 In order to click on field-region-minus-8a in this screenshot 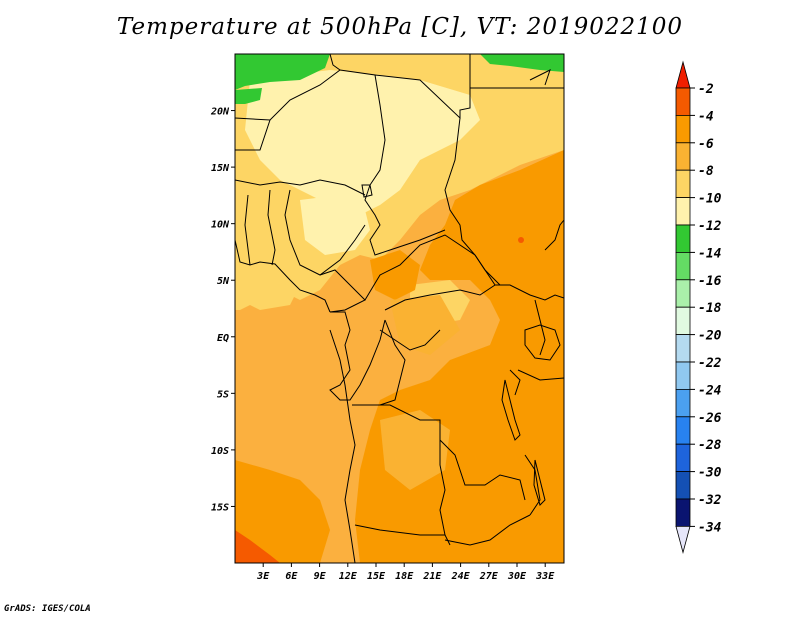, I will do `click(415, 450)`.